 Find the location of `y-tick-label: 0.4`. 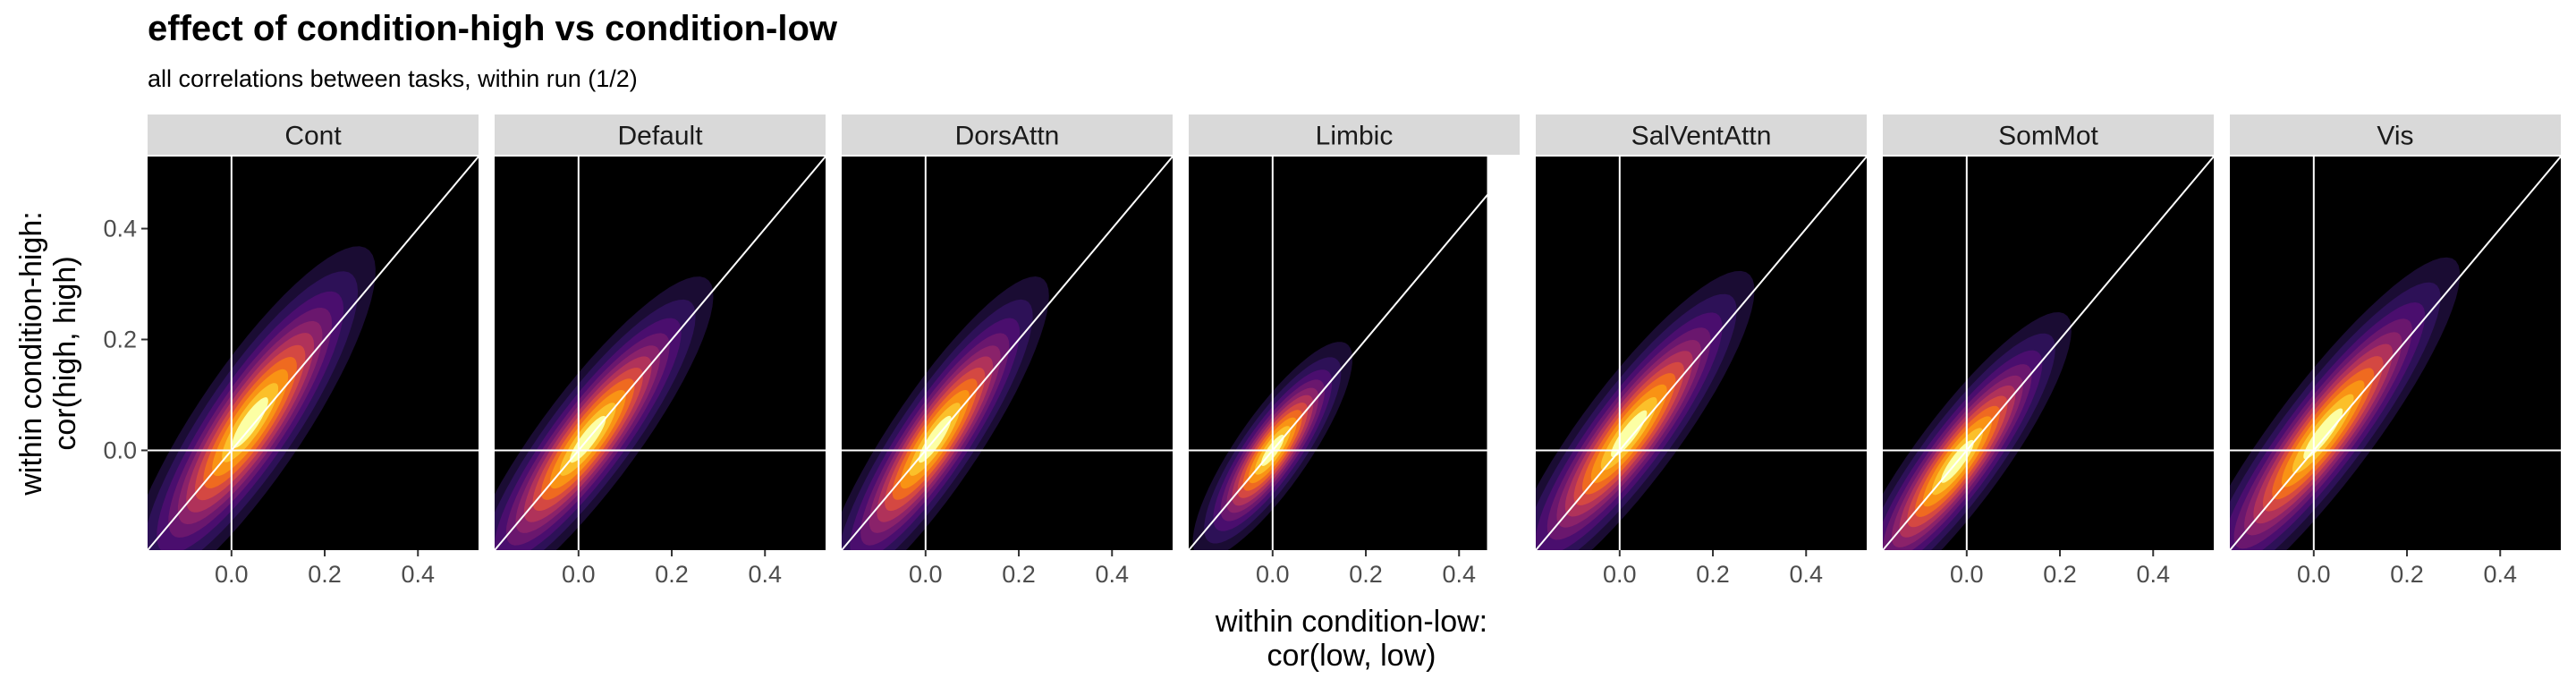

y-tick-label: 0.4 is located at coordinates (120, 229).